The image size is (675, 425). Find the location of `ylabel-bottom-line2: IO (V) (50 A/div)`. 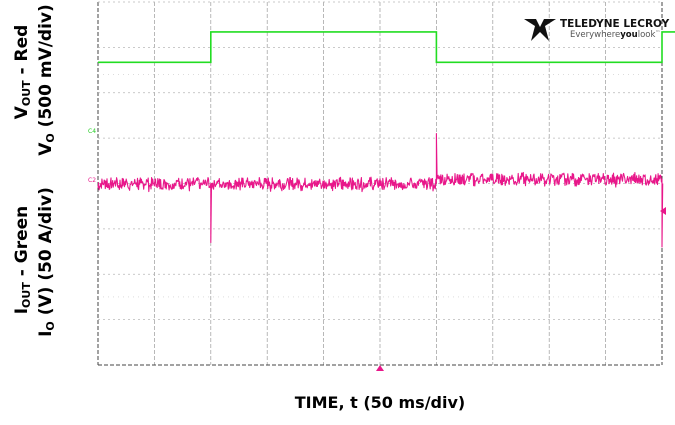

ylabel-bottom-line2: IO (V) (50 A/div) is located at coordinates (46, 262).